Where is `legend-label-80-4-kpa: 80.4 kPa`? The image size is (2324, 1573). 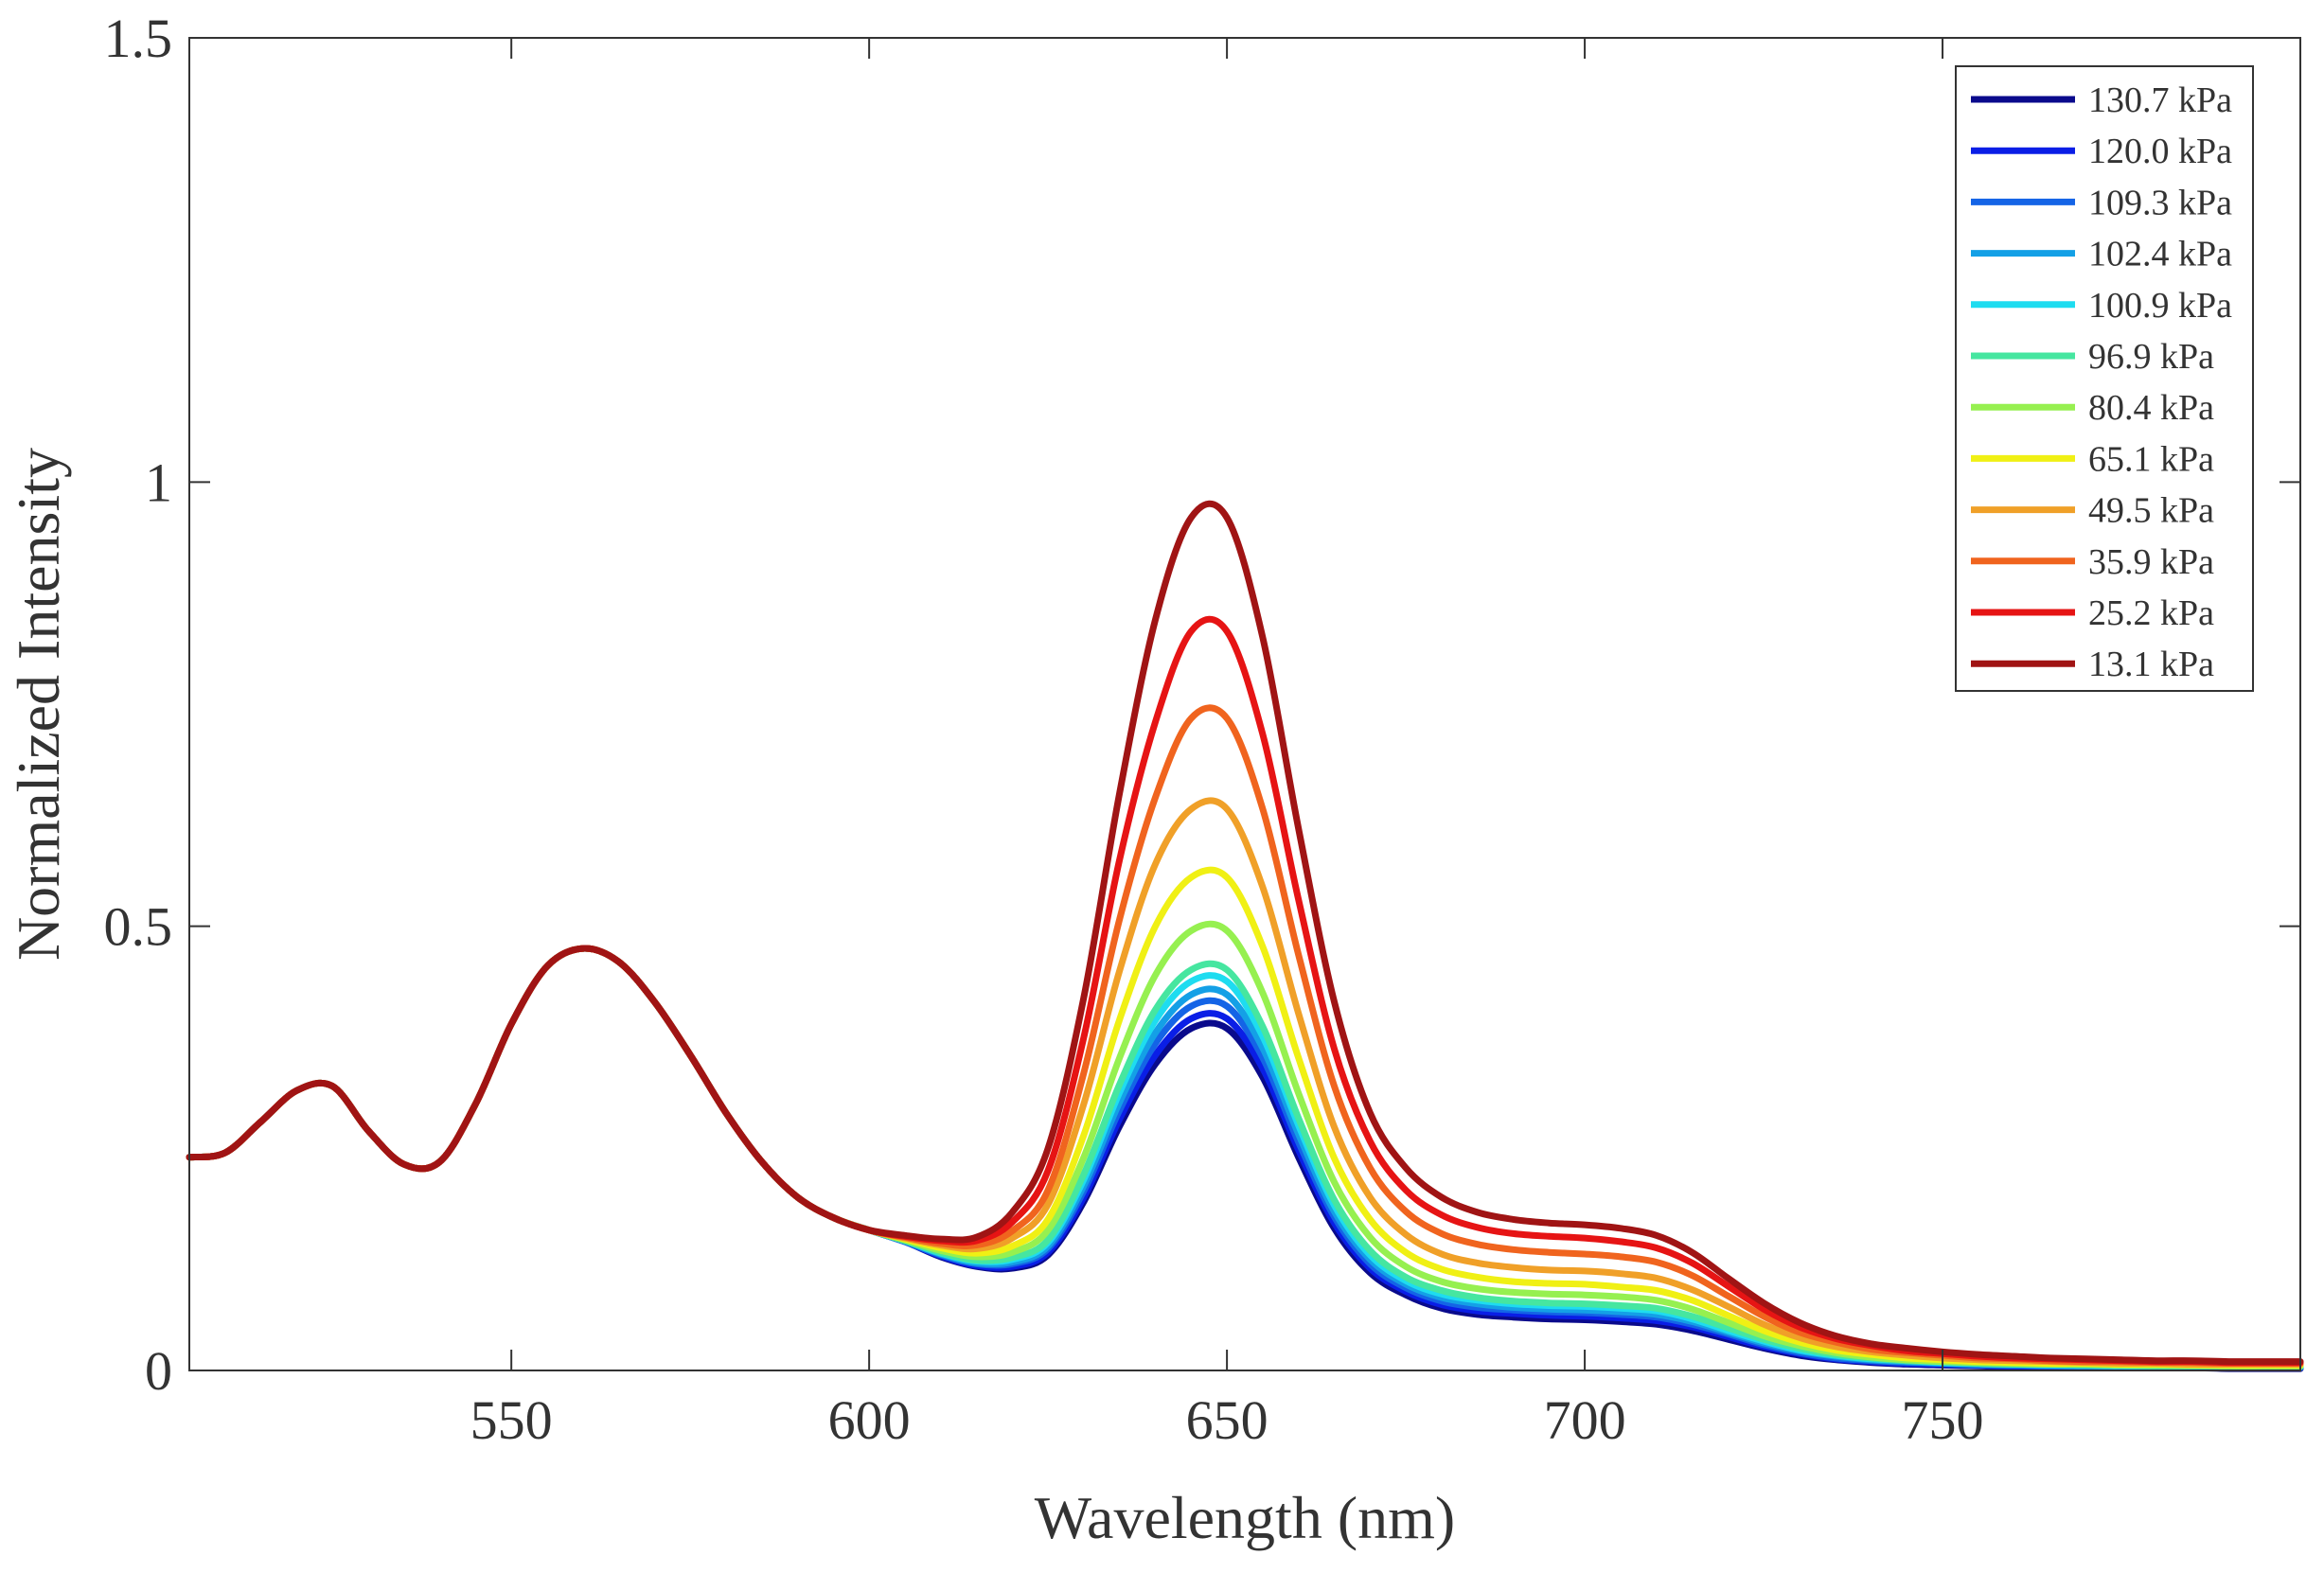 legend-label-80-4-kpa: 80.4 kPa is located at coordinates (2151, 408).